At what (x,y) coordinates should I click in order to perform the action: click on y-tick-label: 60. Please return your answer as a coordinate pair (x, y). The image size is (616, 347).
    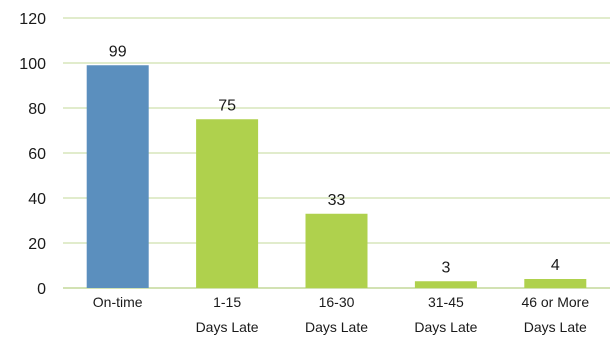
    Looking at the image, I should click on (37, 154).